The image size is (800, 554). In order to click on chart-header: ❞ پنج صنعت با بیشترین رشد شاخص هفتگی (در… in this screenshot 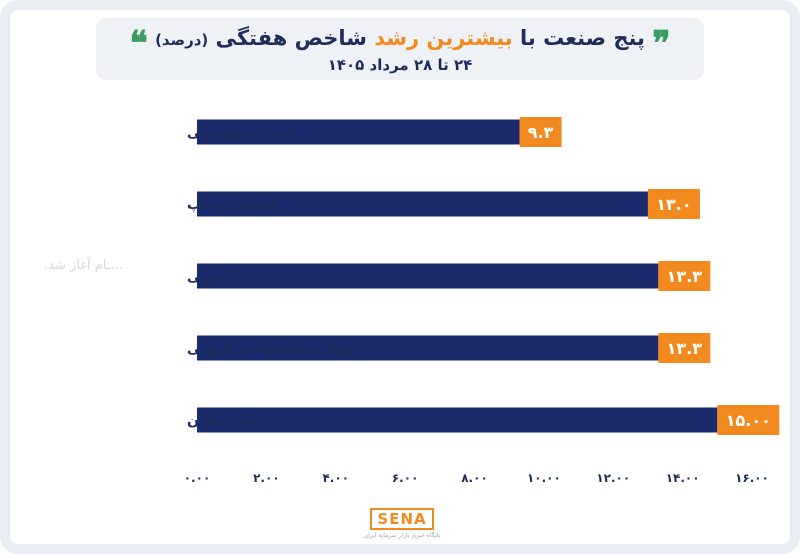, I will do `click(400, 49)`.